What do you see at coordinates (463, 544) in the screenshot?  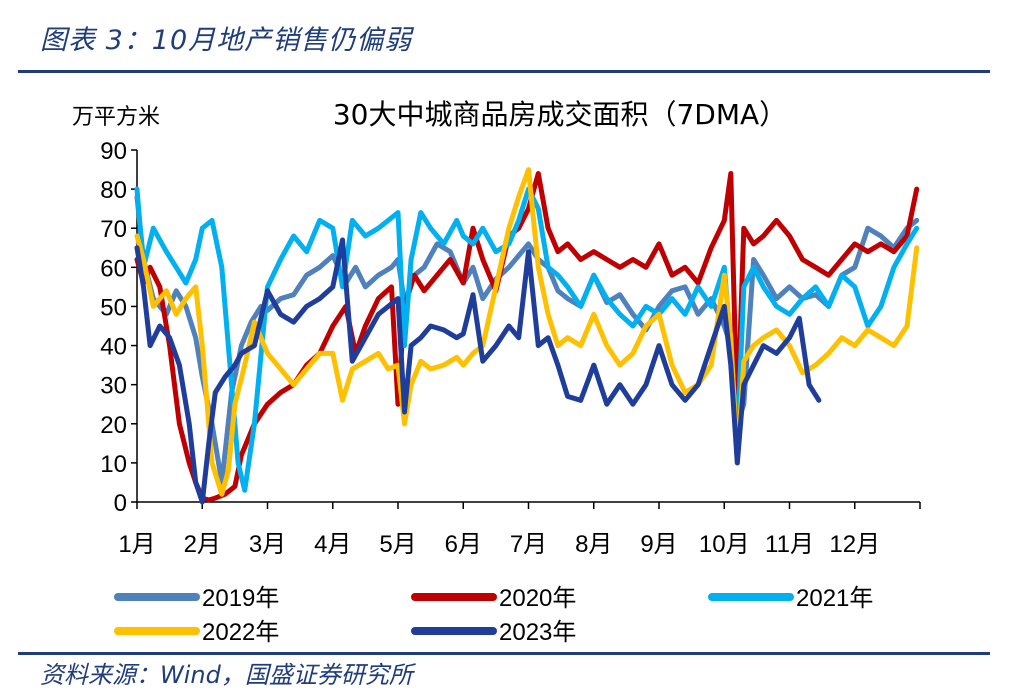 I see `x-tick-label: 6月` at bounding box center [463, 544].